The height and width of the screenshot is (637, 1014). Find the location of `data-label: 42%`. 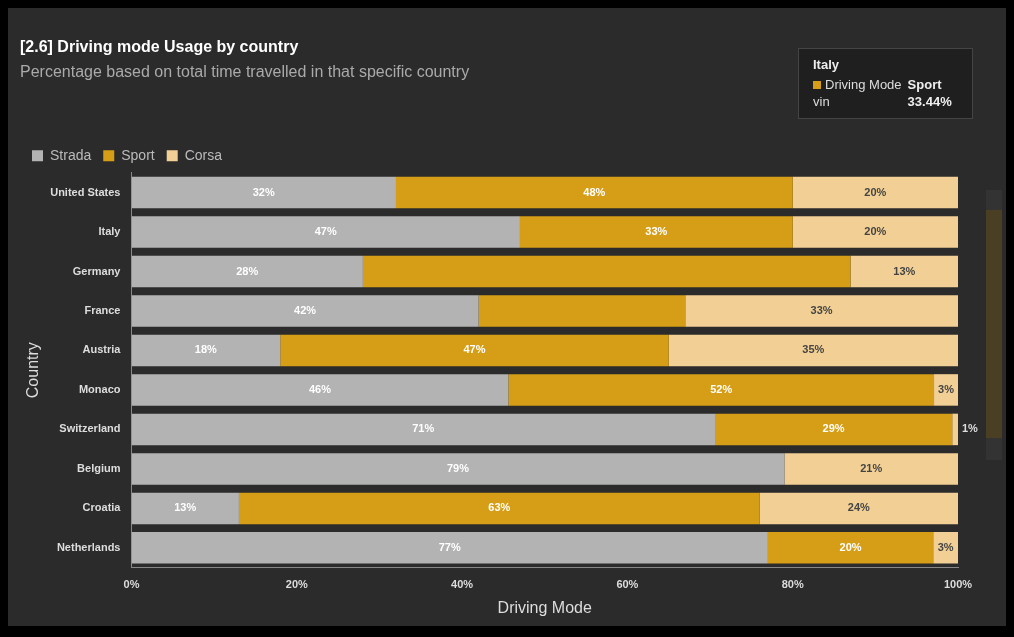

data-label: 42% is located at coordinates (305, 310).